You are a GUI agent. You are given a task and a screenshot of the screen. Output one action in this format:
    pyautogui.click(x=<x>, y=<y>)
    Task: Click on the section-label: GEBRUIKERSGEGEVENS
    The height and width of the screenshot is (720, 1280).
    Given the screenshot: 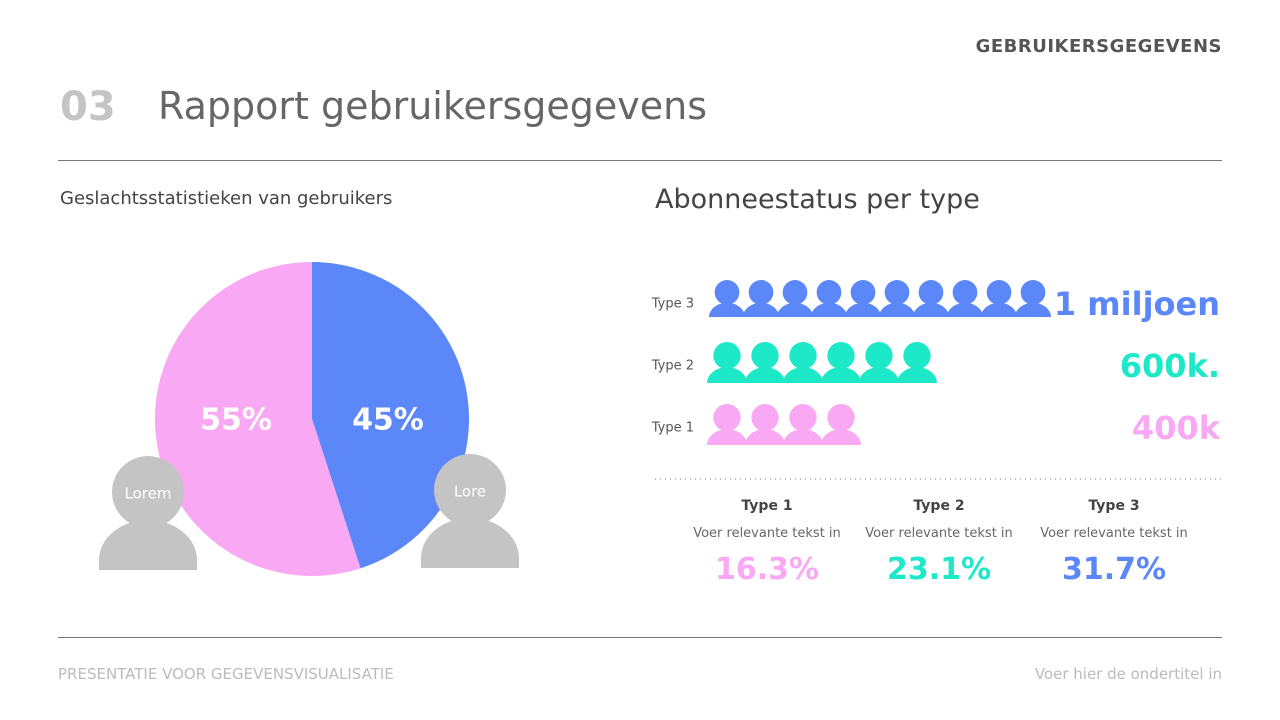 What is the action you would take?
    pyautogui.click(x=1098, y=46)
    